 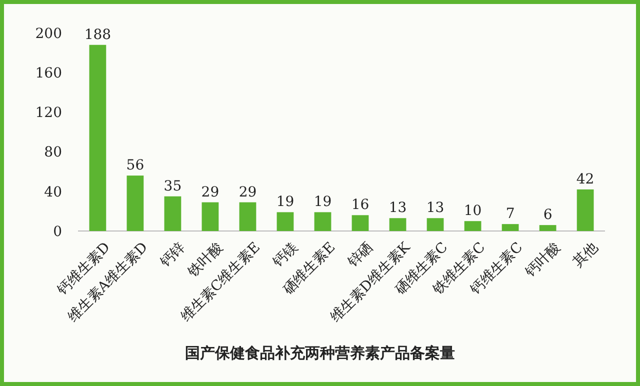 What do you see at coordinates (586, 255) in the screenshot?
I see `x-tick-label: 其他` at bounding box center [586, 255].